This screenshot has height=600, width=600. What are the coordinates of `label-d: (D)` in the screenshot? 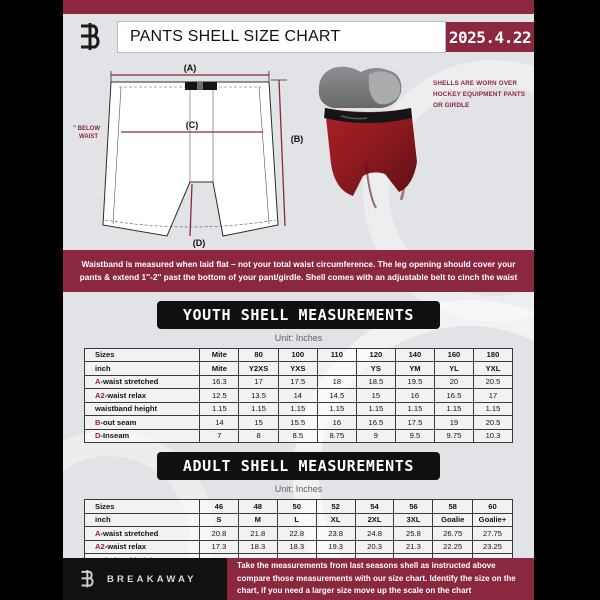 It's located at (199, 243).